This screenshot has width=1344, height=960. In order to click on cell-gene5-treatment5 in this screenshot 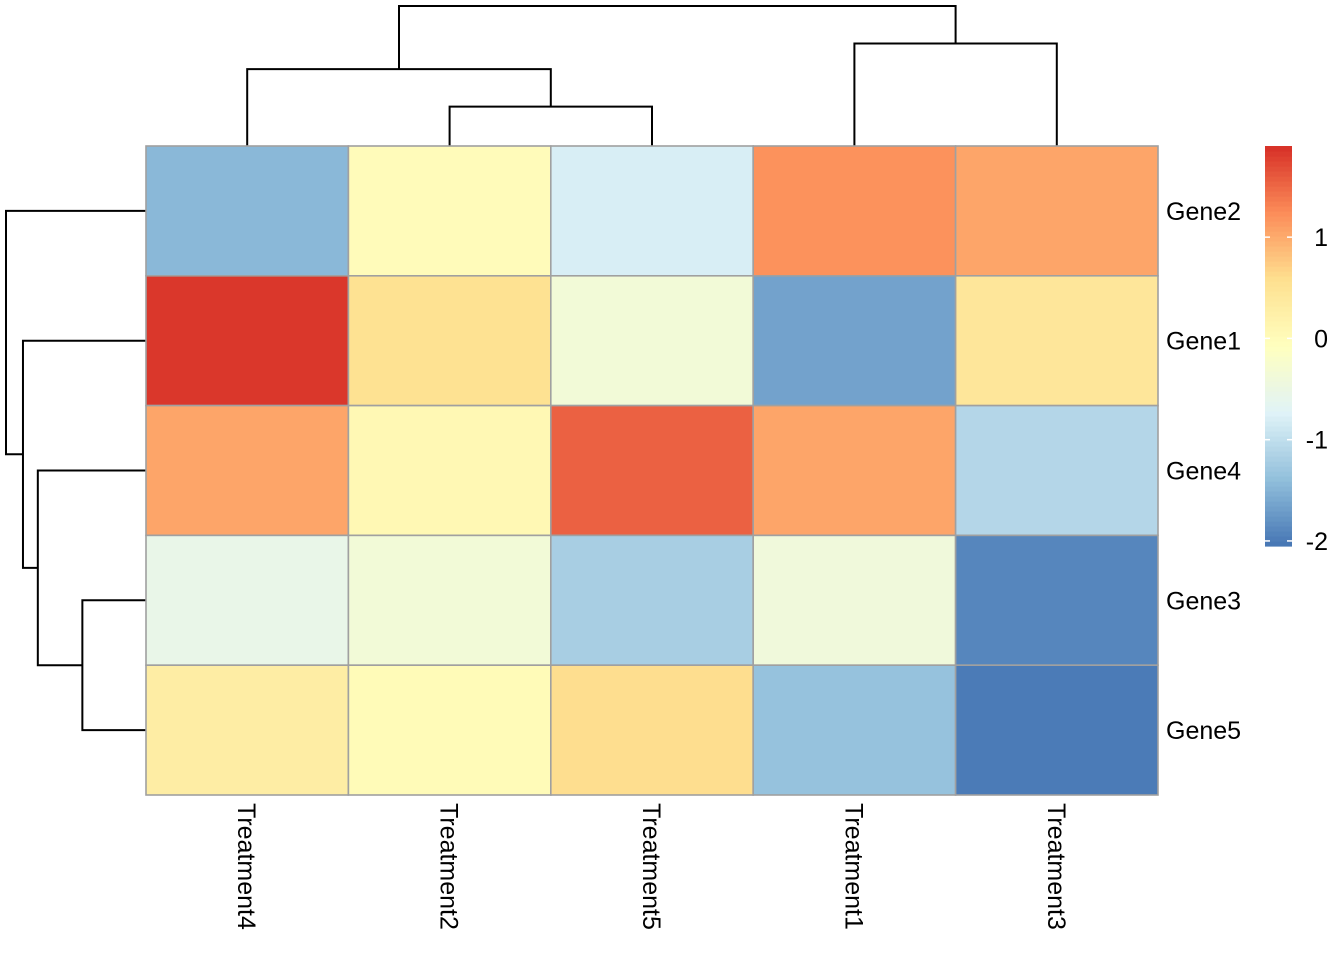, I will do `click(651, 730)`.